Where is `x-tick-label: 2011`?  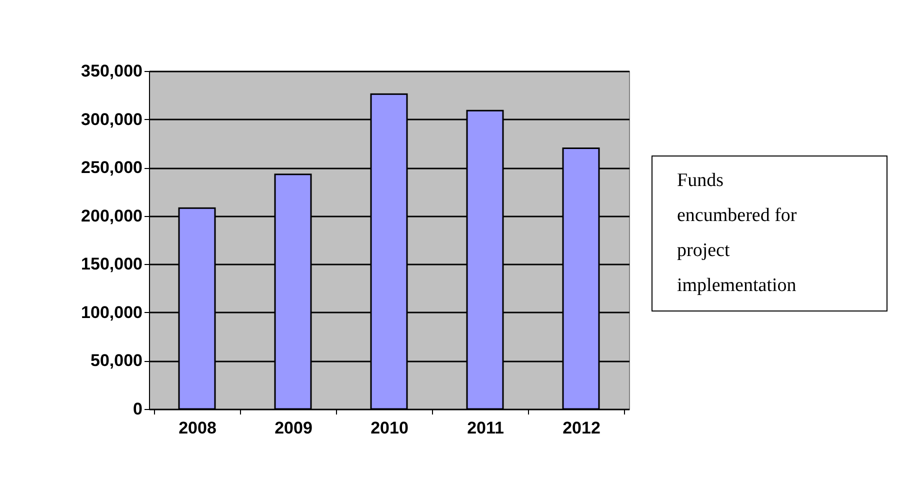
x-tick-label: 2011 is located at coordinates (485, 428).